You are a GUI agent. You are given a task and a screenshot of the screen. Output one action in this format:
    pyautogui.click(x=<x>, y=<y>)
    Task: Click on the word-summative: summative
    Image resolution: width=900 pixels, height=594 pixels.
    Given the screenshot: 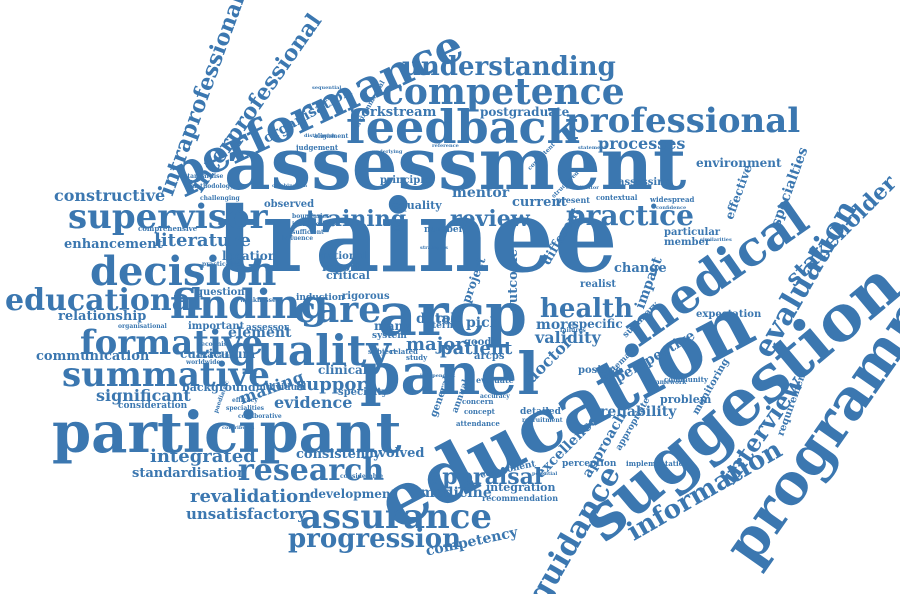 What is the action you would take?
    pyautogui.click(x=166, y=375)
    